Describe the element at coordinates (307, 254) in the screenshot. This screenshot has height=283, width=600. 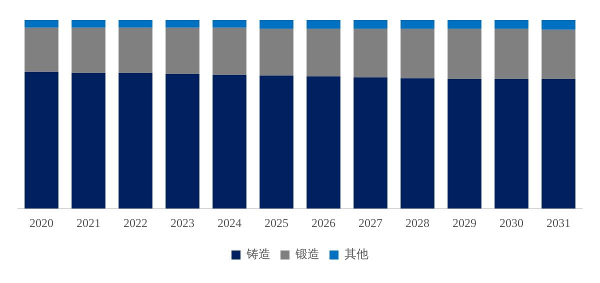
I see `legend-label: 锻造` at that location.